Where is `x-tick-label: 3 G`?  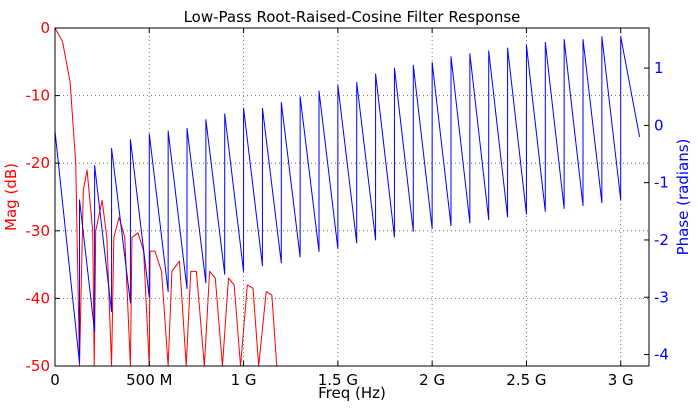
x-tick-label: 3 G is located at coordinates (621, 380).